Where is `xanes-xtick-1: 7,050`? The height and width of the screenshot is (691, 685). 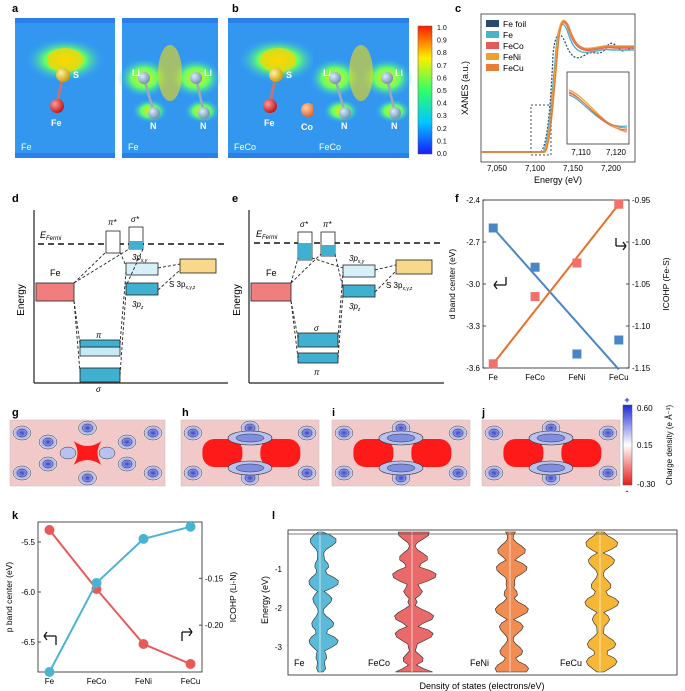 xanes-xtick-1: 7,050 is located at coordinates (497, 168).